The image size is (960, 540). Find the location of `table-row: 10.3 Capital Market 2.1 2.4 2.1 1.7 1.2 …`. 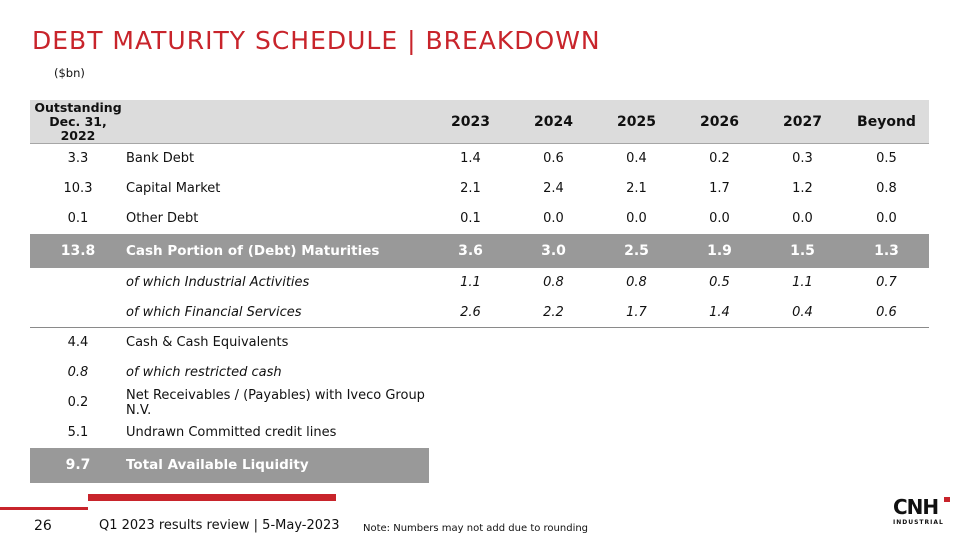

table-row: 10.3 Capital Market 2.1 2.4 2.1 1.7 1.2 … is located at coordinates (479, 189).